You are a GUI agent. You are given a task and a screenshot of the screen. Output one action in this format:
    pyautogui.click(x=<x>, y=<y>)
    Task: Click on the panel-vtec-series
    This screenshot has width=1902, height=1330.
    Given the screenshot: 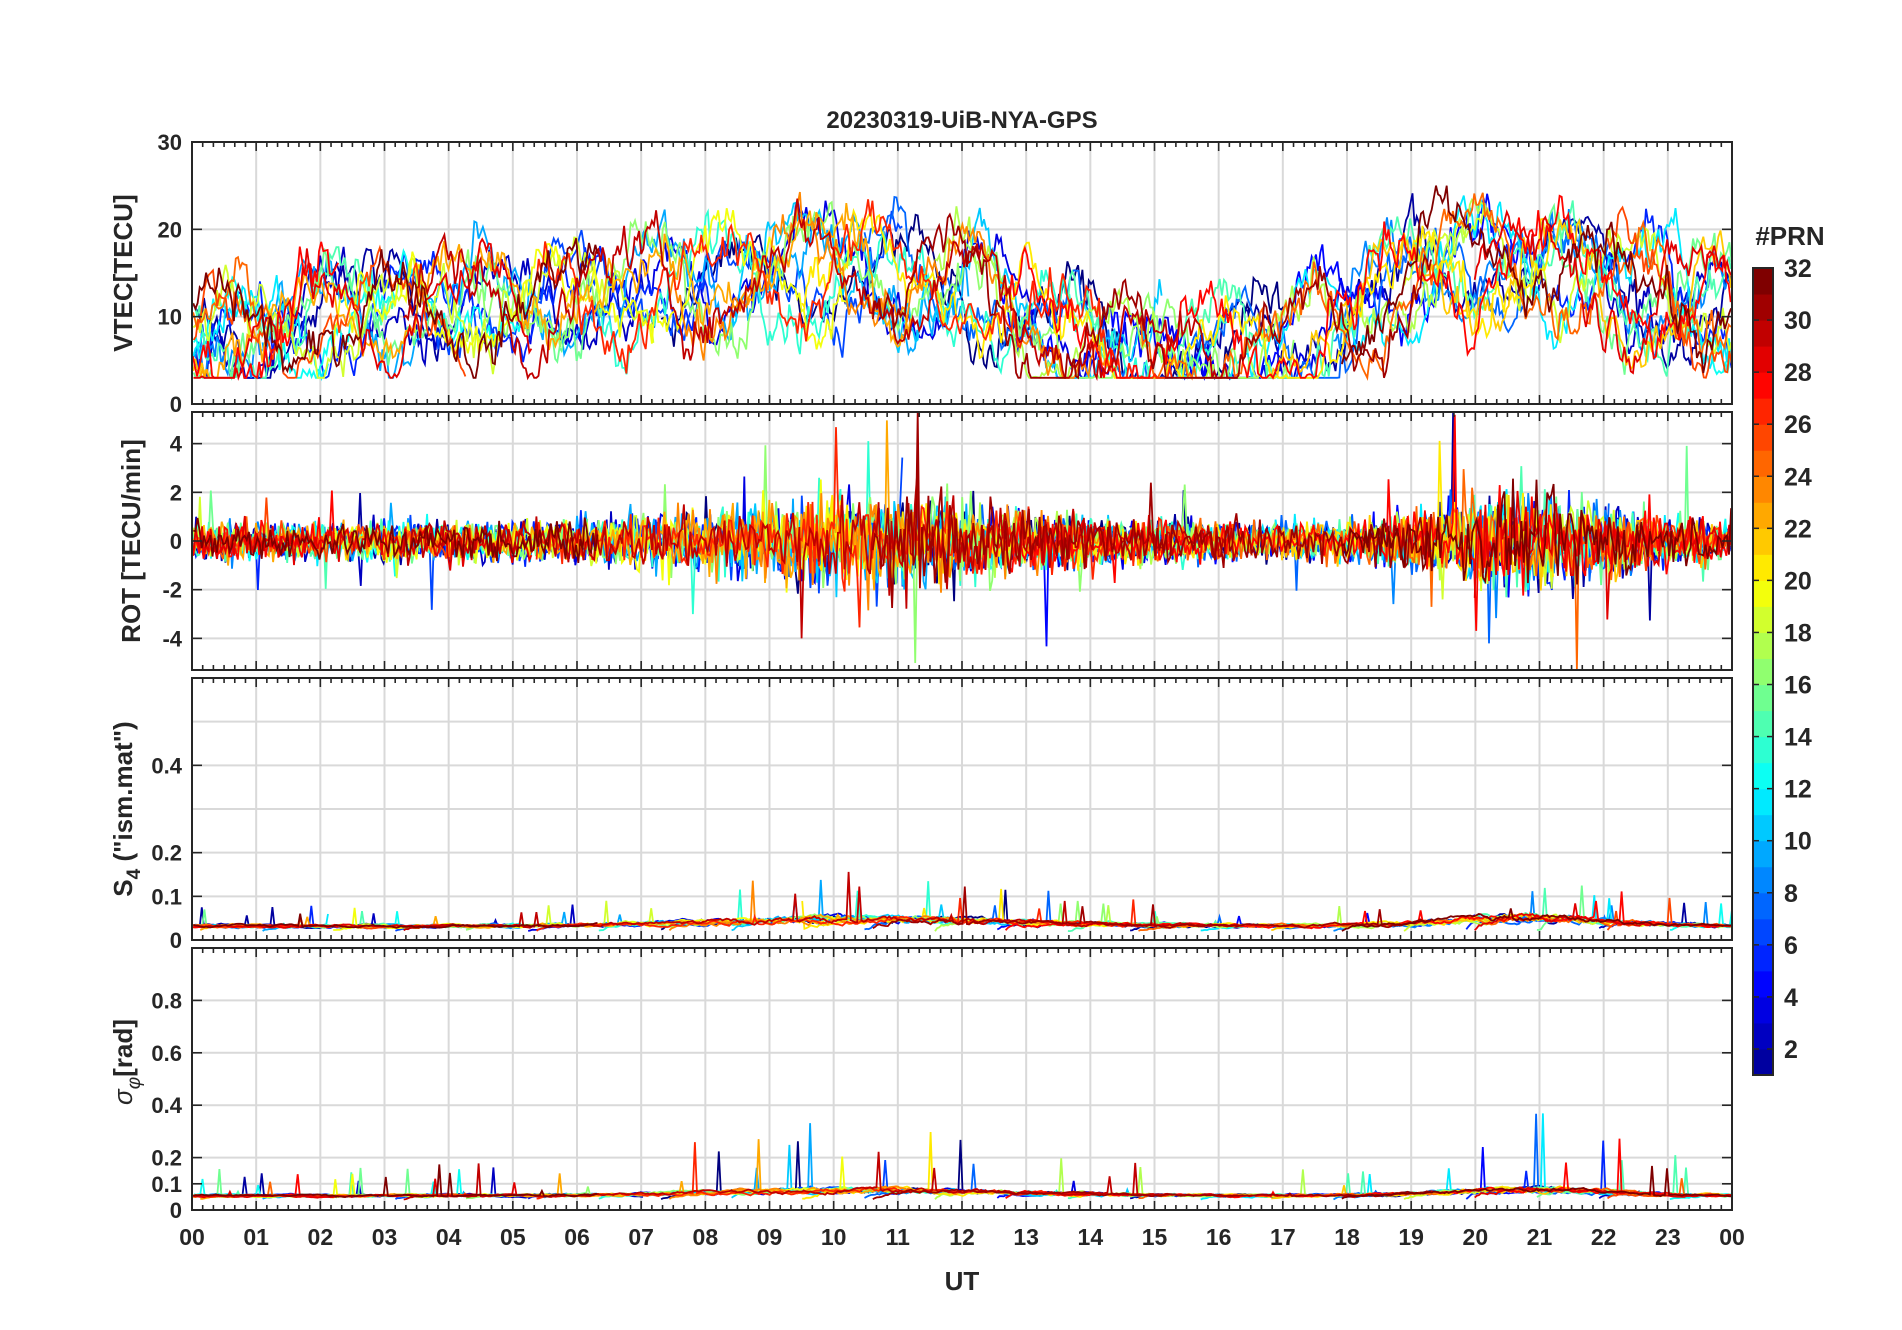 What is the action you would take?
    pyautogui.click(x=962, y=283)
    